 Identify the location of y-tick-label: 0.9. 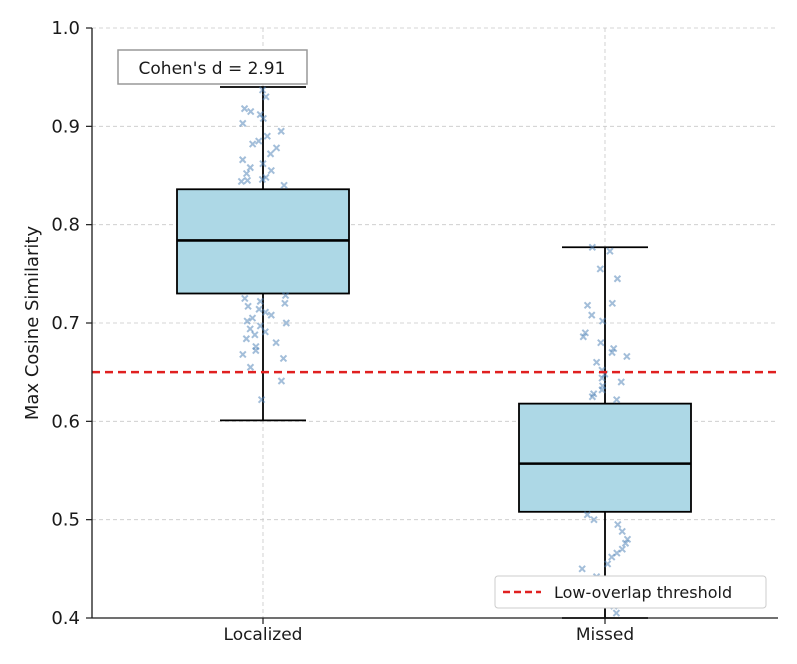
(65, 126).